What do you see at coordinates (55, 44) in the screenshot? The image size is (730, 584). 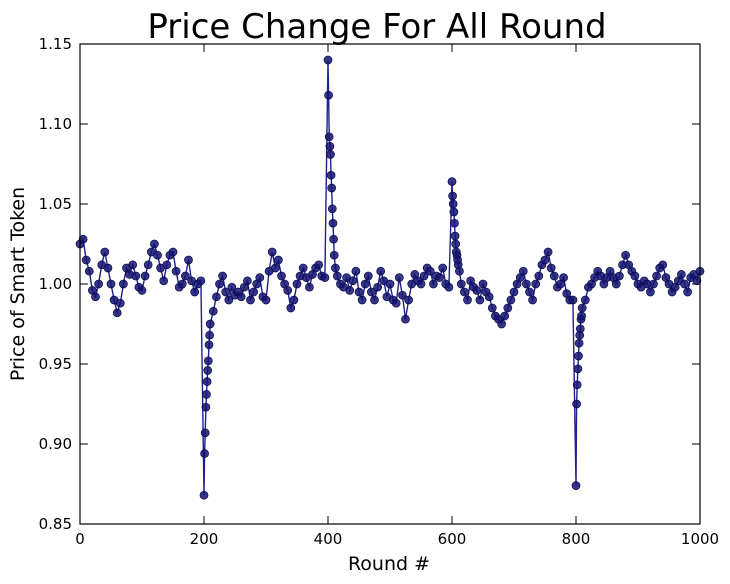 I see `y-tick-label: 1.15` at bounding box center [55, 44].